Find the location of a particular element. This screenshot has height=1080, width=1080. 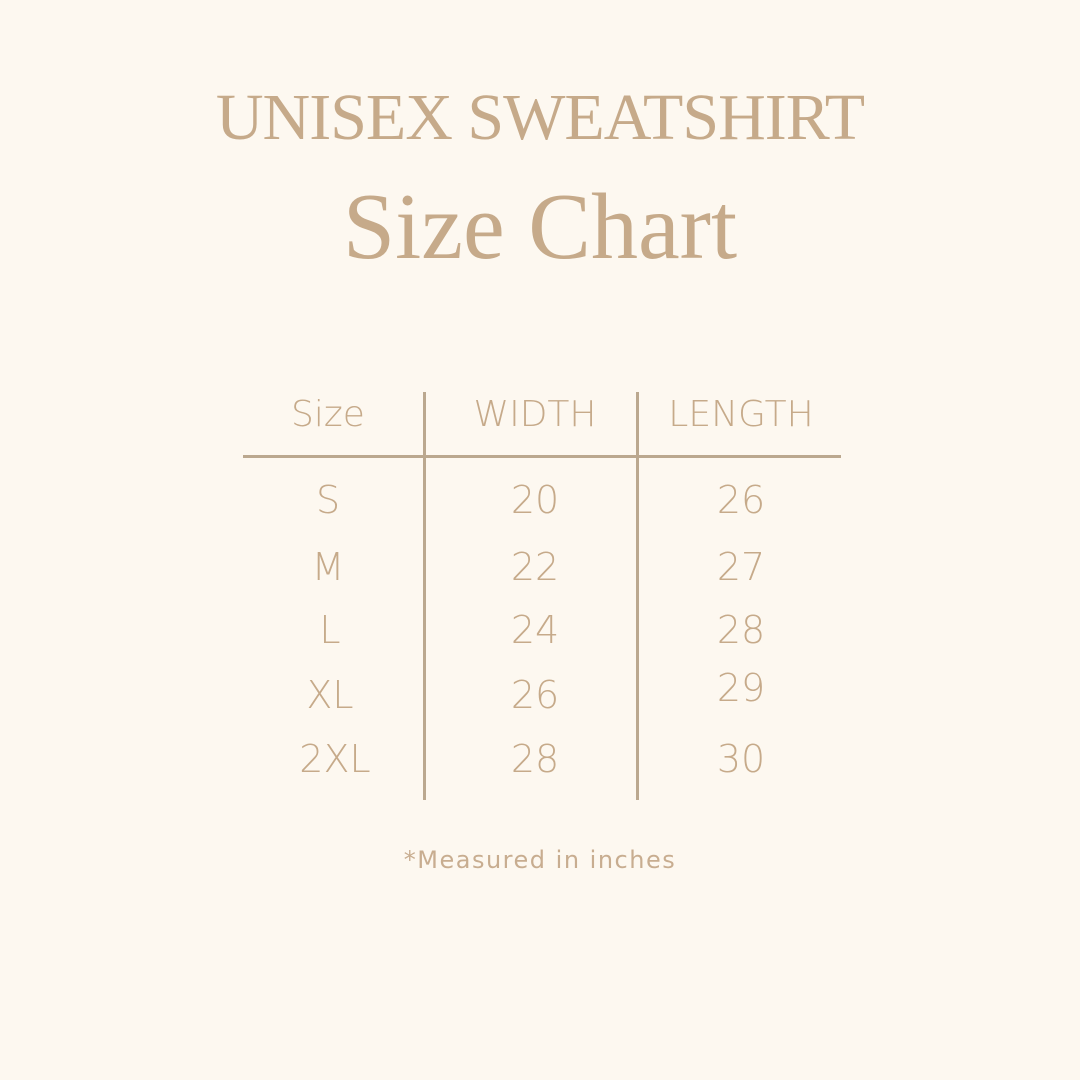

cell-size: 2XL is located at coordinates (335, 759).